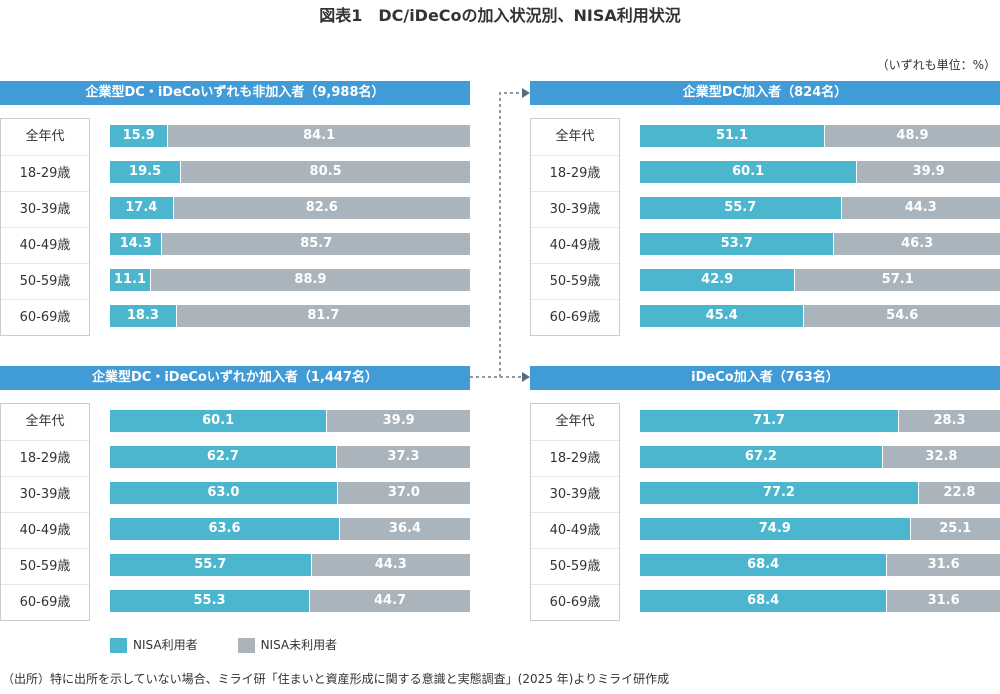 The height and width of the screenshot is (694, 1000). Describe the element at coordinates (141, 208) in the screenshot. I see `bar-nisa-user: 17.4` at that location.